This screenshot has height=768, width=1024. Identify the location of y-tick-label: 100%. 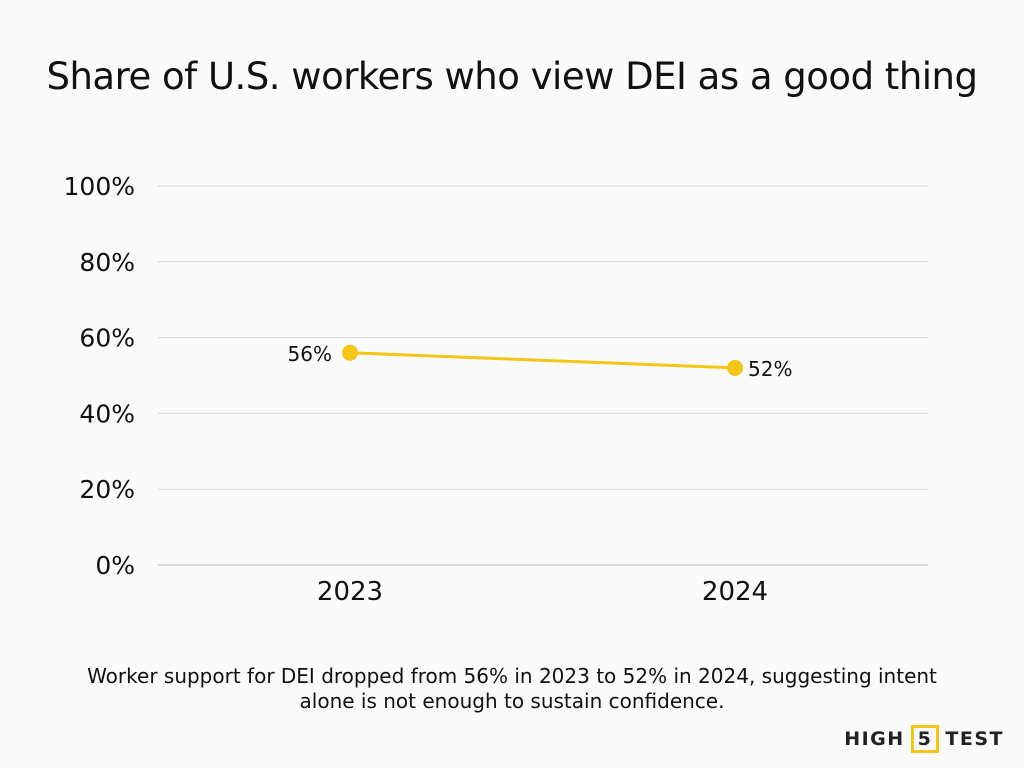
(99, 186).